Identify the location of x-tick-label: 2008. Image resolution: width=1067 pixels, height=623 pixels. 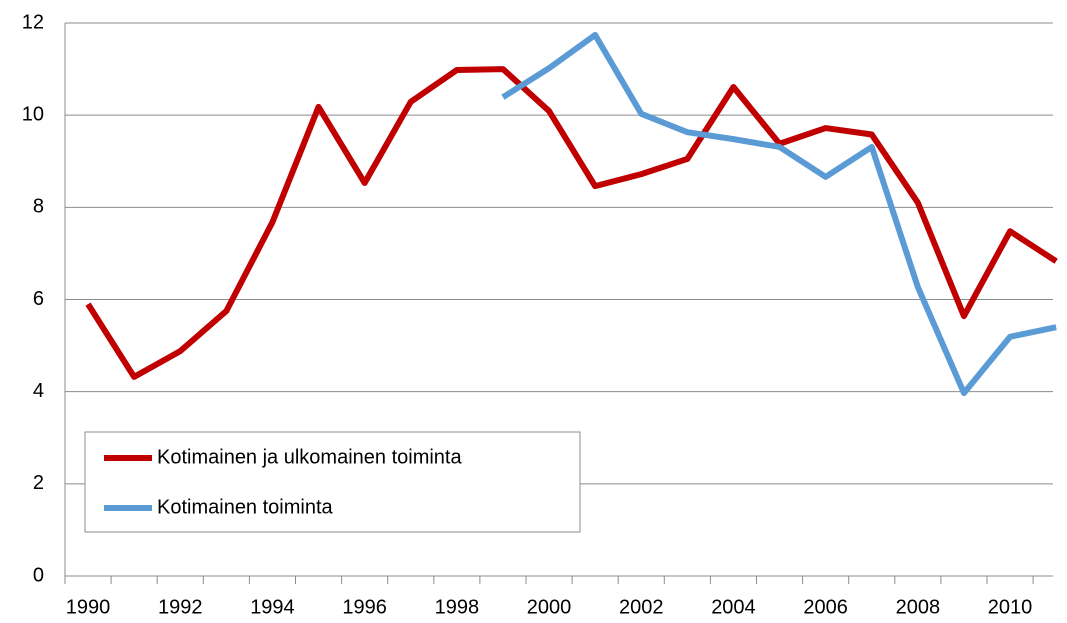
(918, 607).